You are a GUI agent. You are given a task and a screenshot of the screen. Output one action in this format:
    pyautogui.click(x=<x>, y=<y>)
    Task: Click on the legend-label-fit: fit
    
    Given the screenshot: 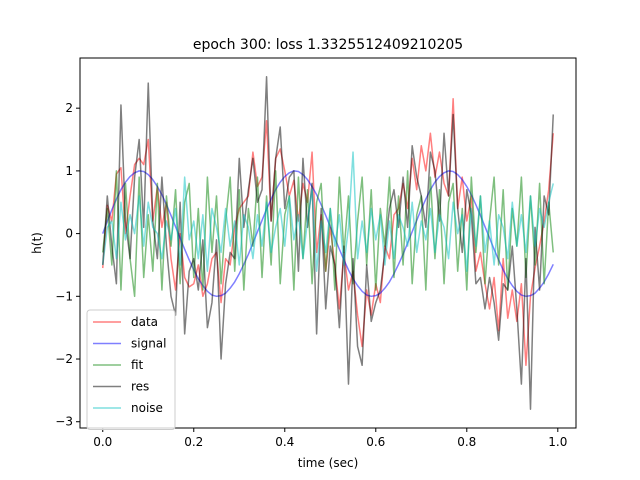 What is the action you would take?
    pyautogui.click(x=137, y=365)
    